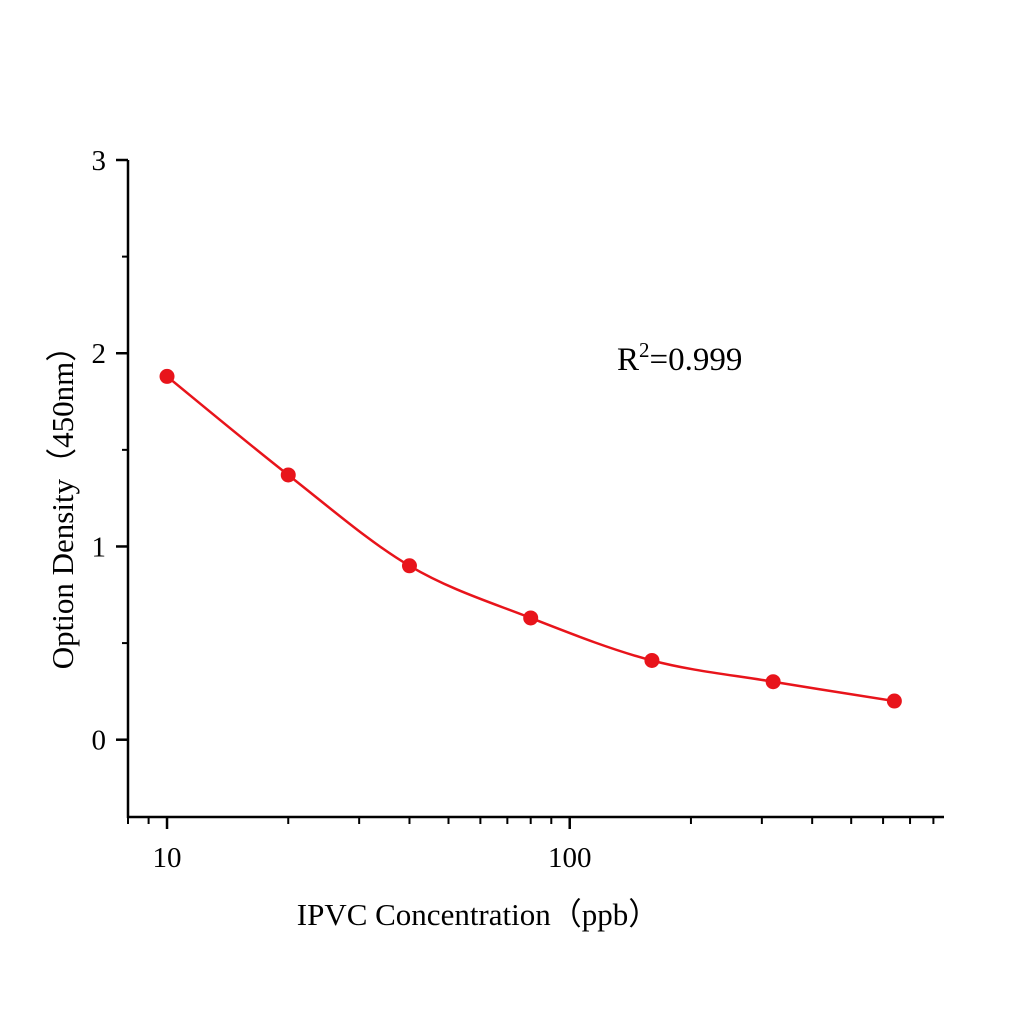 The height and width of the screenshot is (1024, 1024). Describe the element at coordinates (99, 741) in the screenshot. I see `y-tick-label: 0` at that location.